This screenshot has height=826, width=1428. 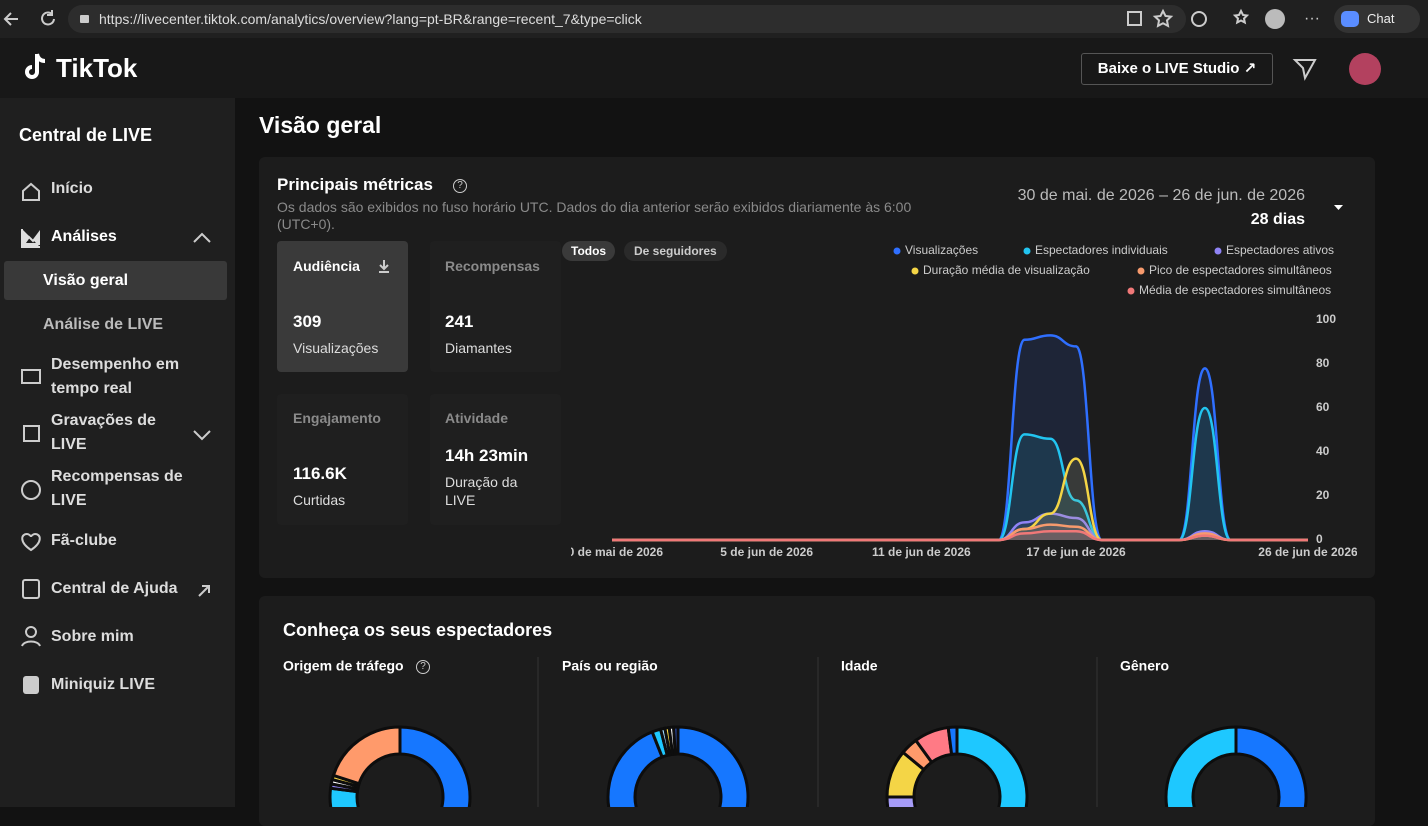 I want to click on address-bar, so click(x=627, y=19).